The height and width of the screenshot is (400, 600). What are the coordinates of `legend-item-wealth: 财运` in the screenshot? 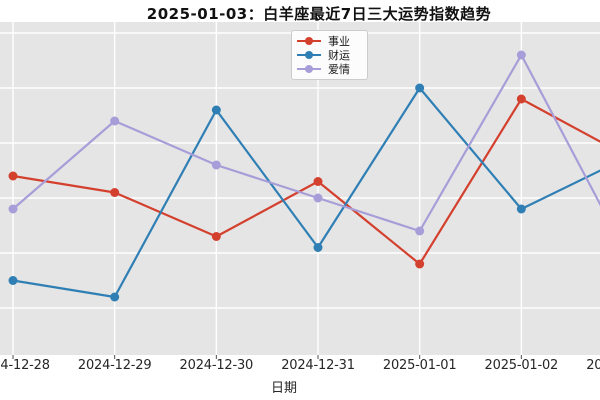 It's located at (331, 55).